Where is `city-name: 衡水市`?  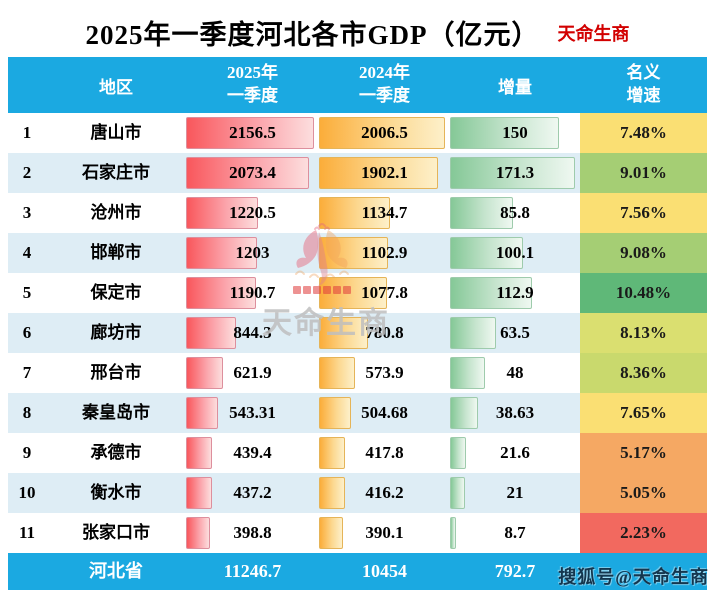 city-name: 衡水市 is located at coordinates (116, 492).